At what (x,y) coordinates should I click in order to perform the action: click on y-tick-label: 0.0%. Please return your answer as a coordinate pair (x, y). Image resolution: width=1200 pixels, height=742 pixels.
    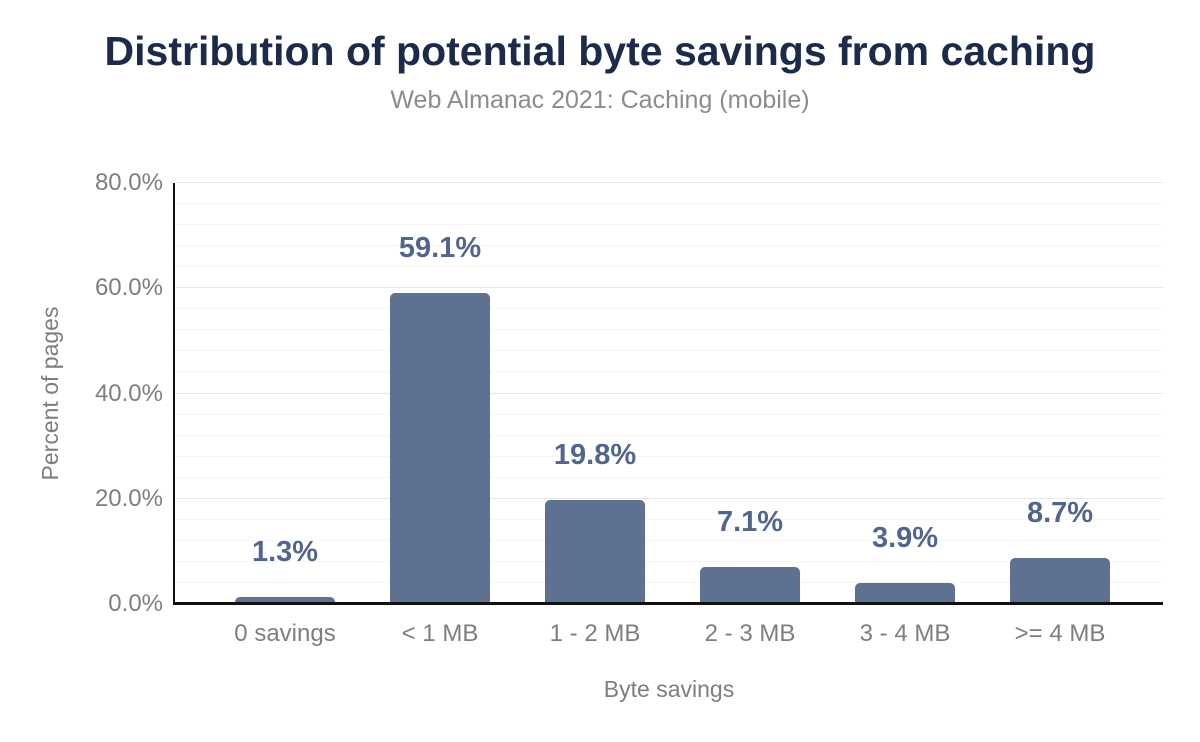
    Looking at the image, I should click on (135, 603).